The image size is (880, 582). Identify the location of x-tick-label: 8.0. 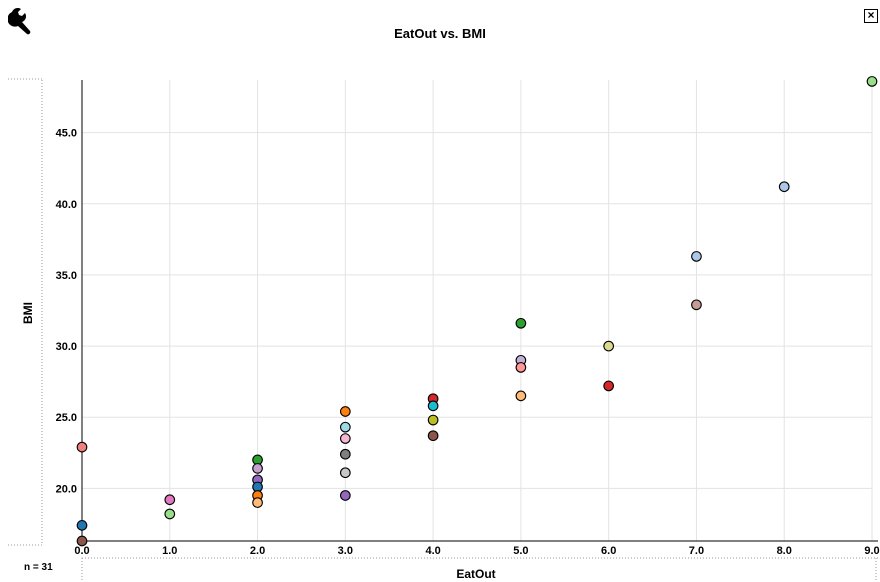
(784, 551).